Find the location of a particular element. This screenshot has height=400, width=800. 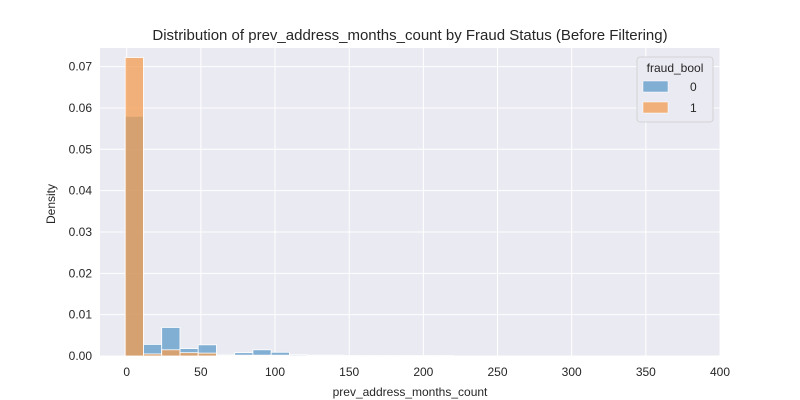

y-tick-label-6: 0.06 is located at coordinates (81, 108).